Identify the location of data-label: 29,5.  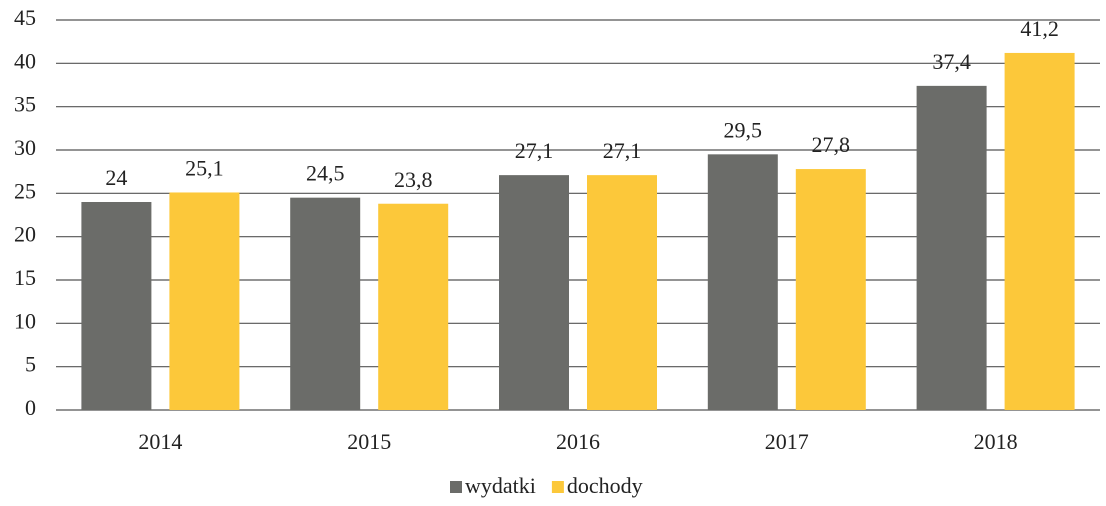
(743, 129).